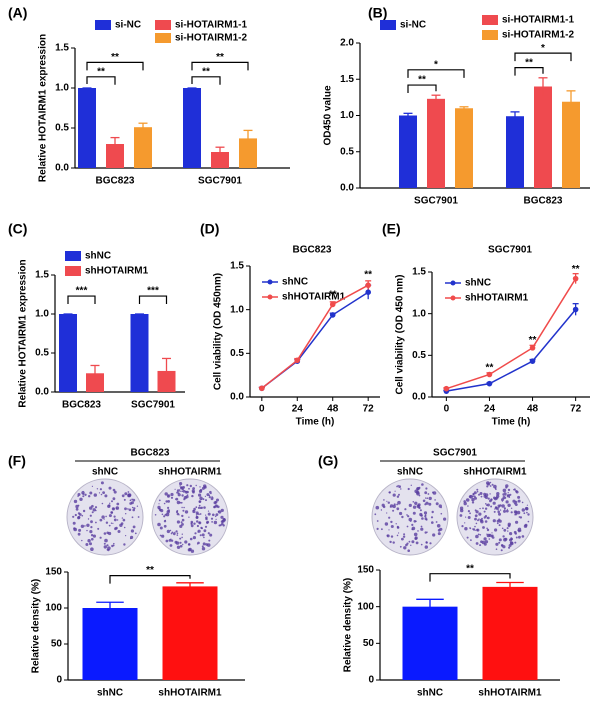 The height and width of the screenshot is (712, 595). What do you see at coordinates (298, 409) in the screenshot?
I see `x-tick-label: 24` at bounding box center [298, 409].